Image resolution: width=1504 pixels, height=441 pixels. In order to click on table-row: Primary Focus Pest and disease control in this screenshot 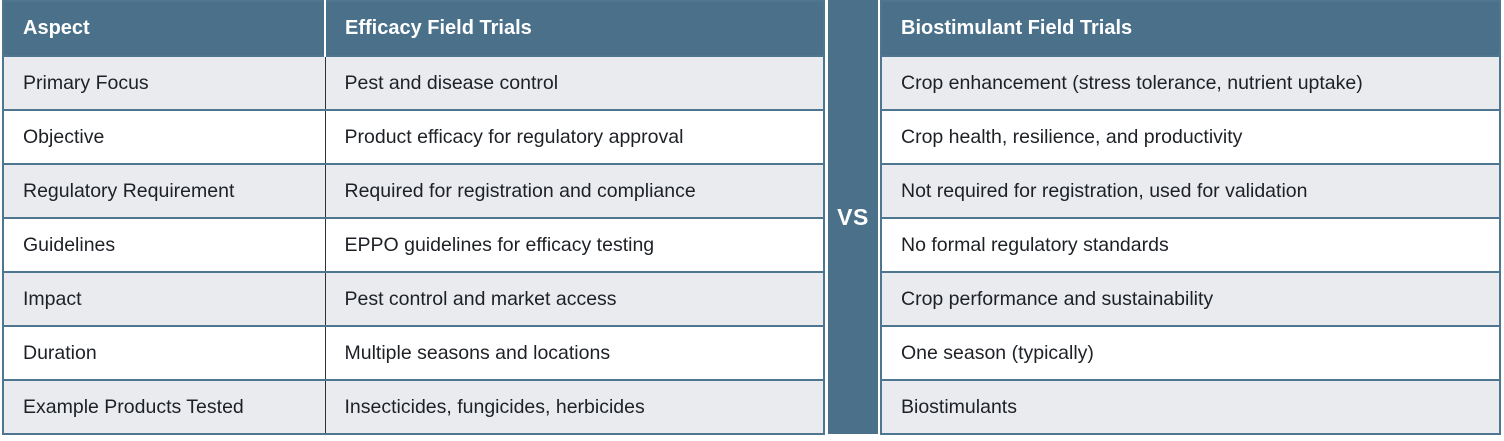, I will do `click(413, 82)`.